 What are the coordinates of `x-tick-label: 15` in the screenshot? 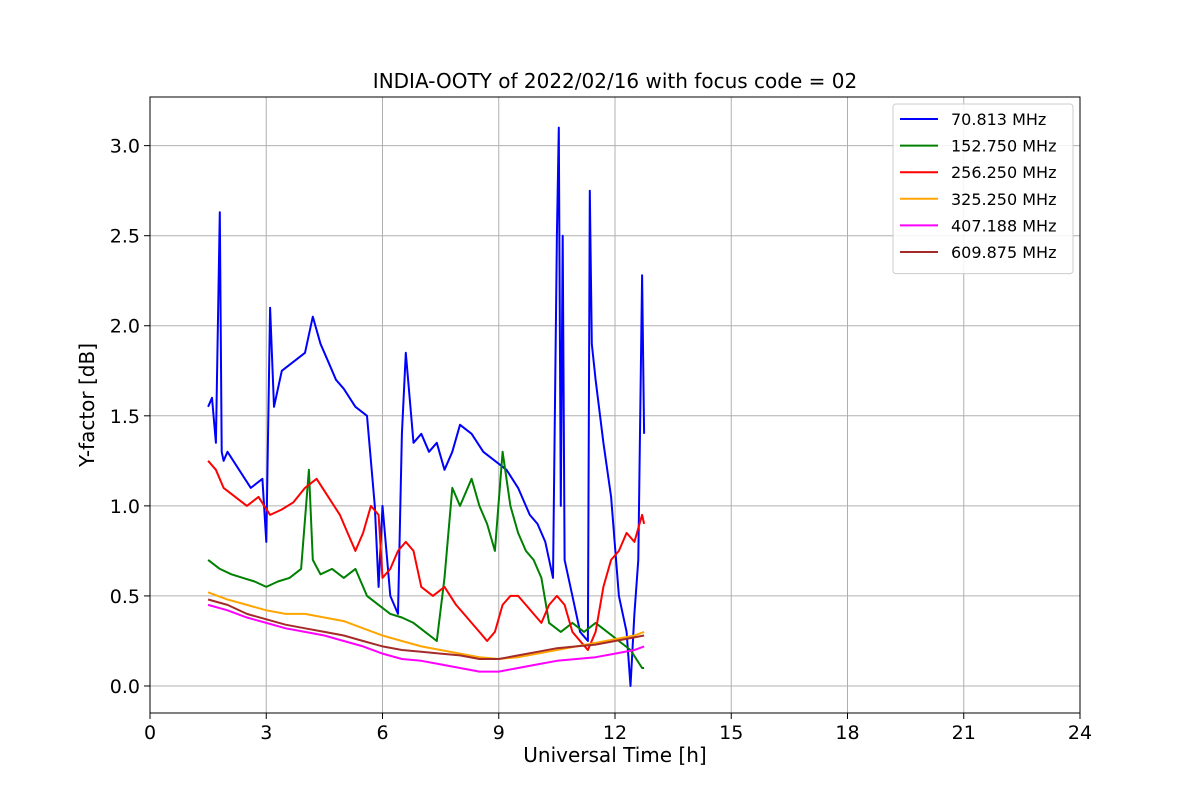 It's located at (731, 733).